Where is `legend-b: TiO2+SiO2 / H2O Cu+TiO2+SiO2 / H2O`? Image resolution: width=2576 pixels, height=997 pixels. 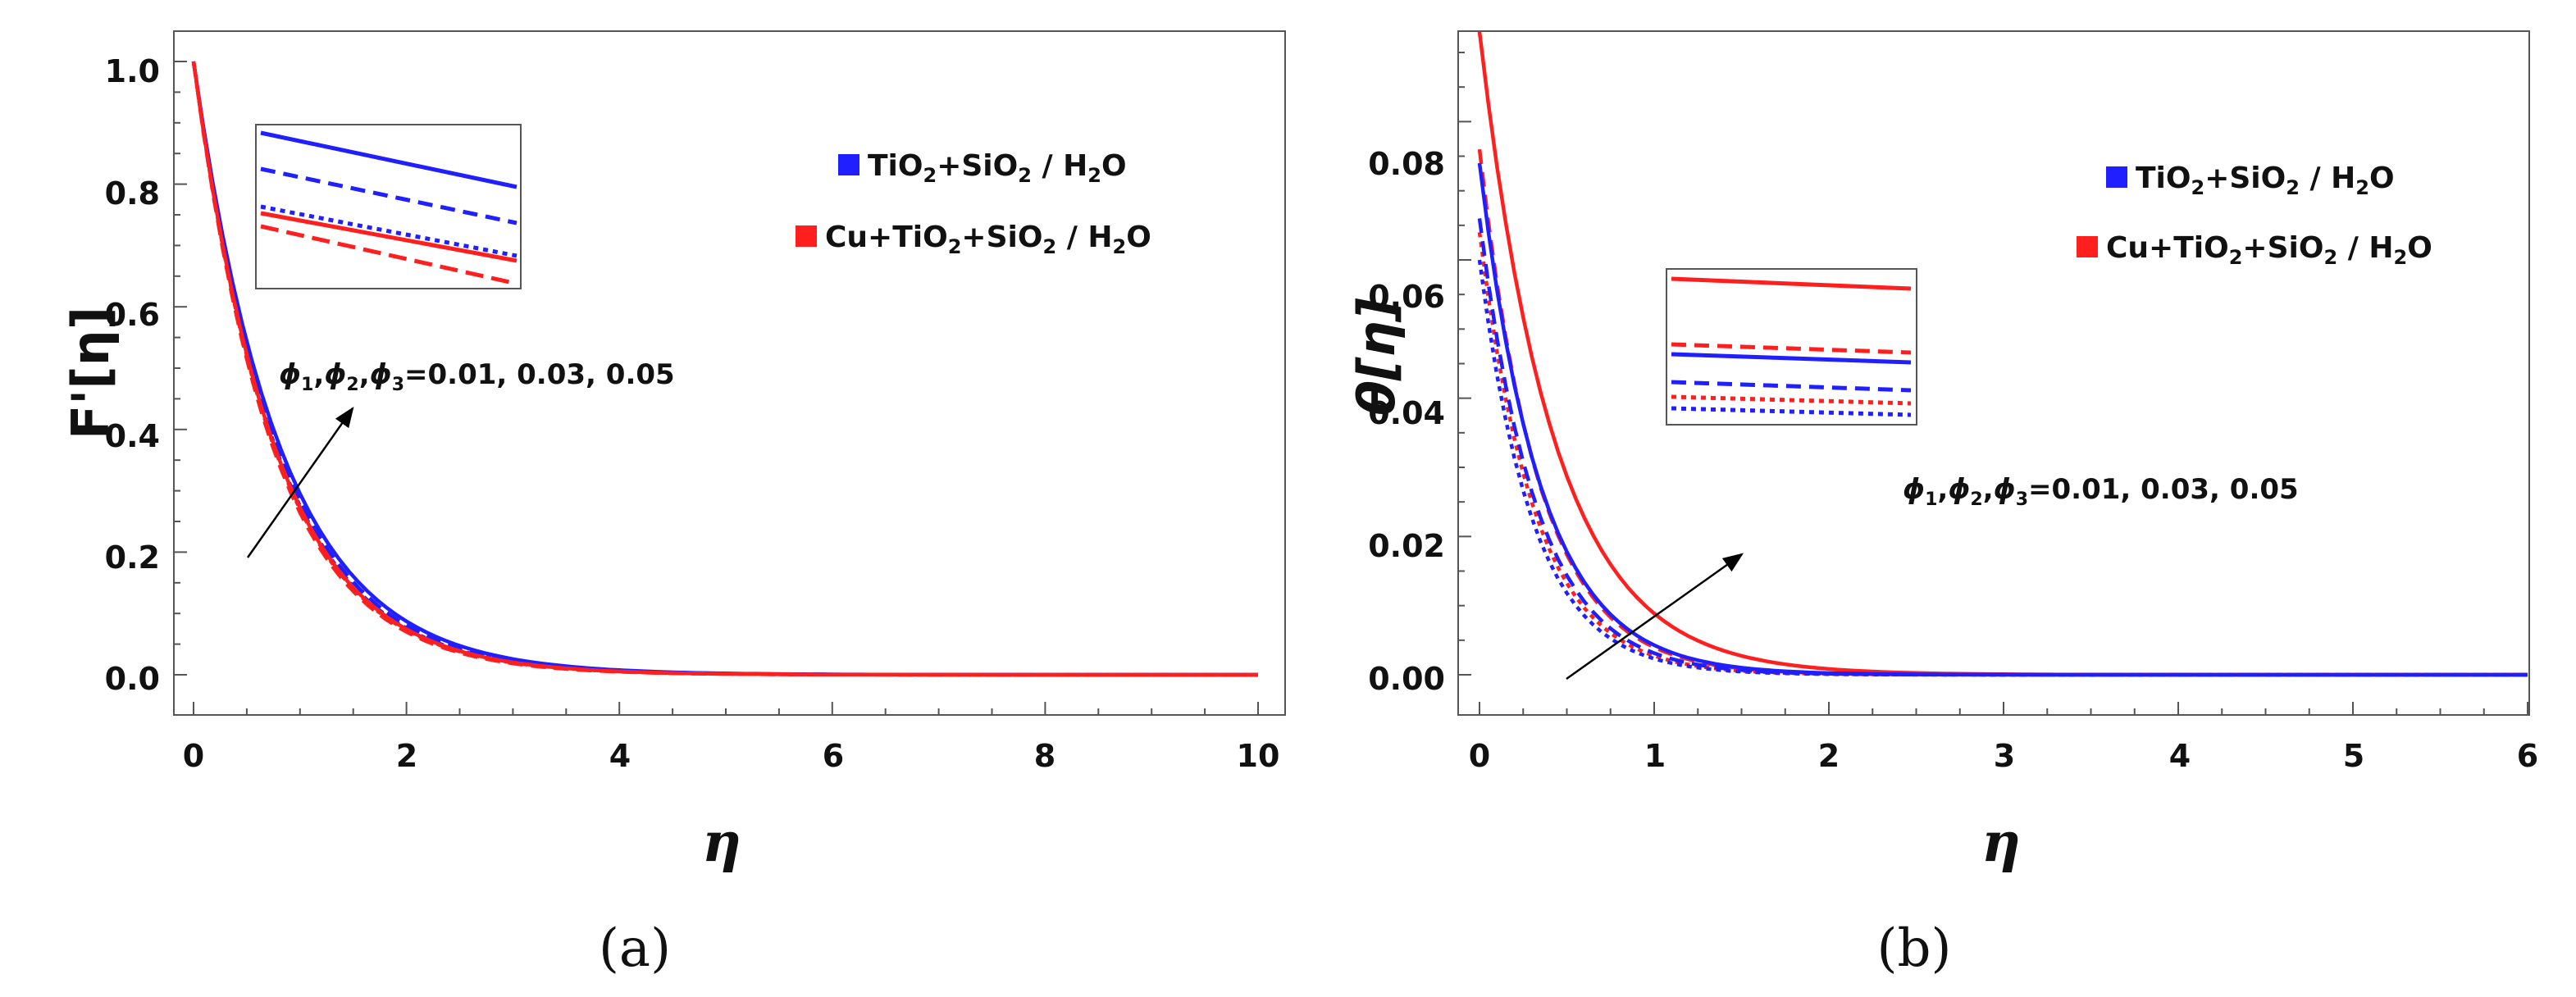 legend-b: TiO2+SiO2 / H2O Cu+TiO2+SiO2 / H2O is located at coordinates (2254, 215).